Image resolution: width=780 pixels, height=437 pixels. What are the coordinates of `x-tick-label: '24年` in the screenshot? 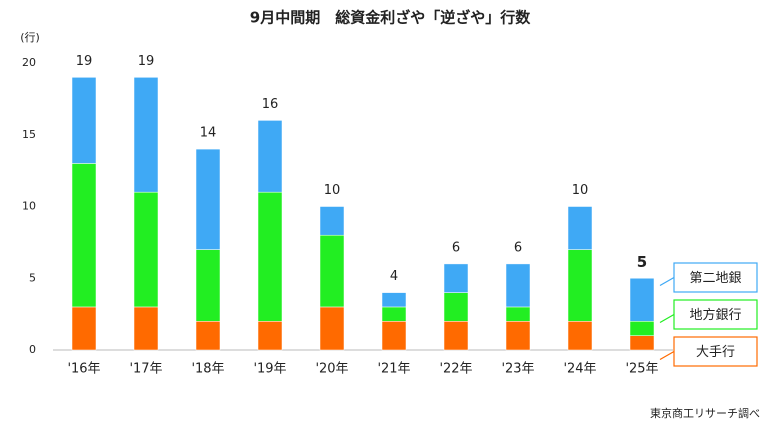 It's located at (579, 369).